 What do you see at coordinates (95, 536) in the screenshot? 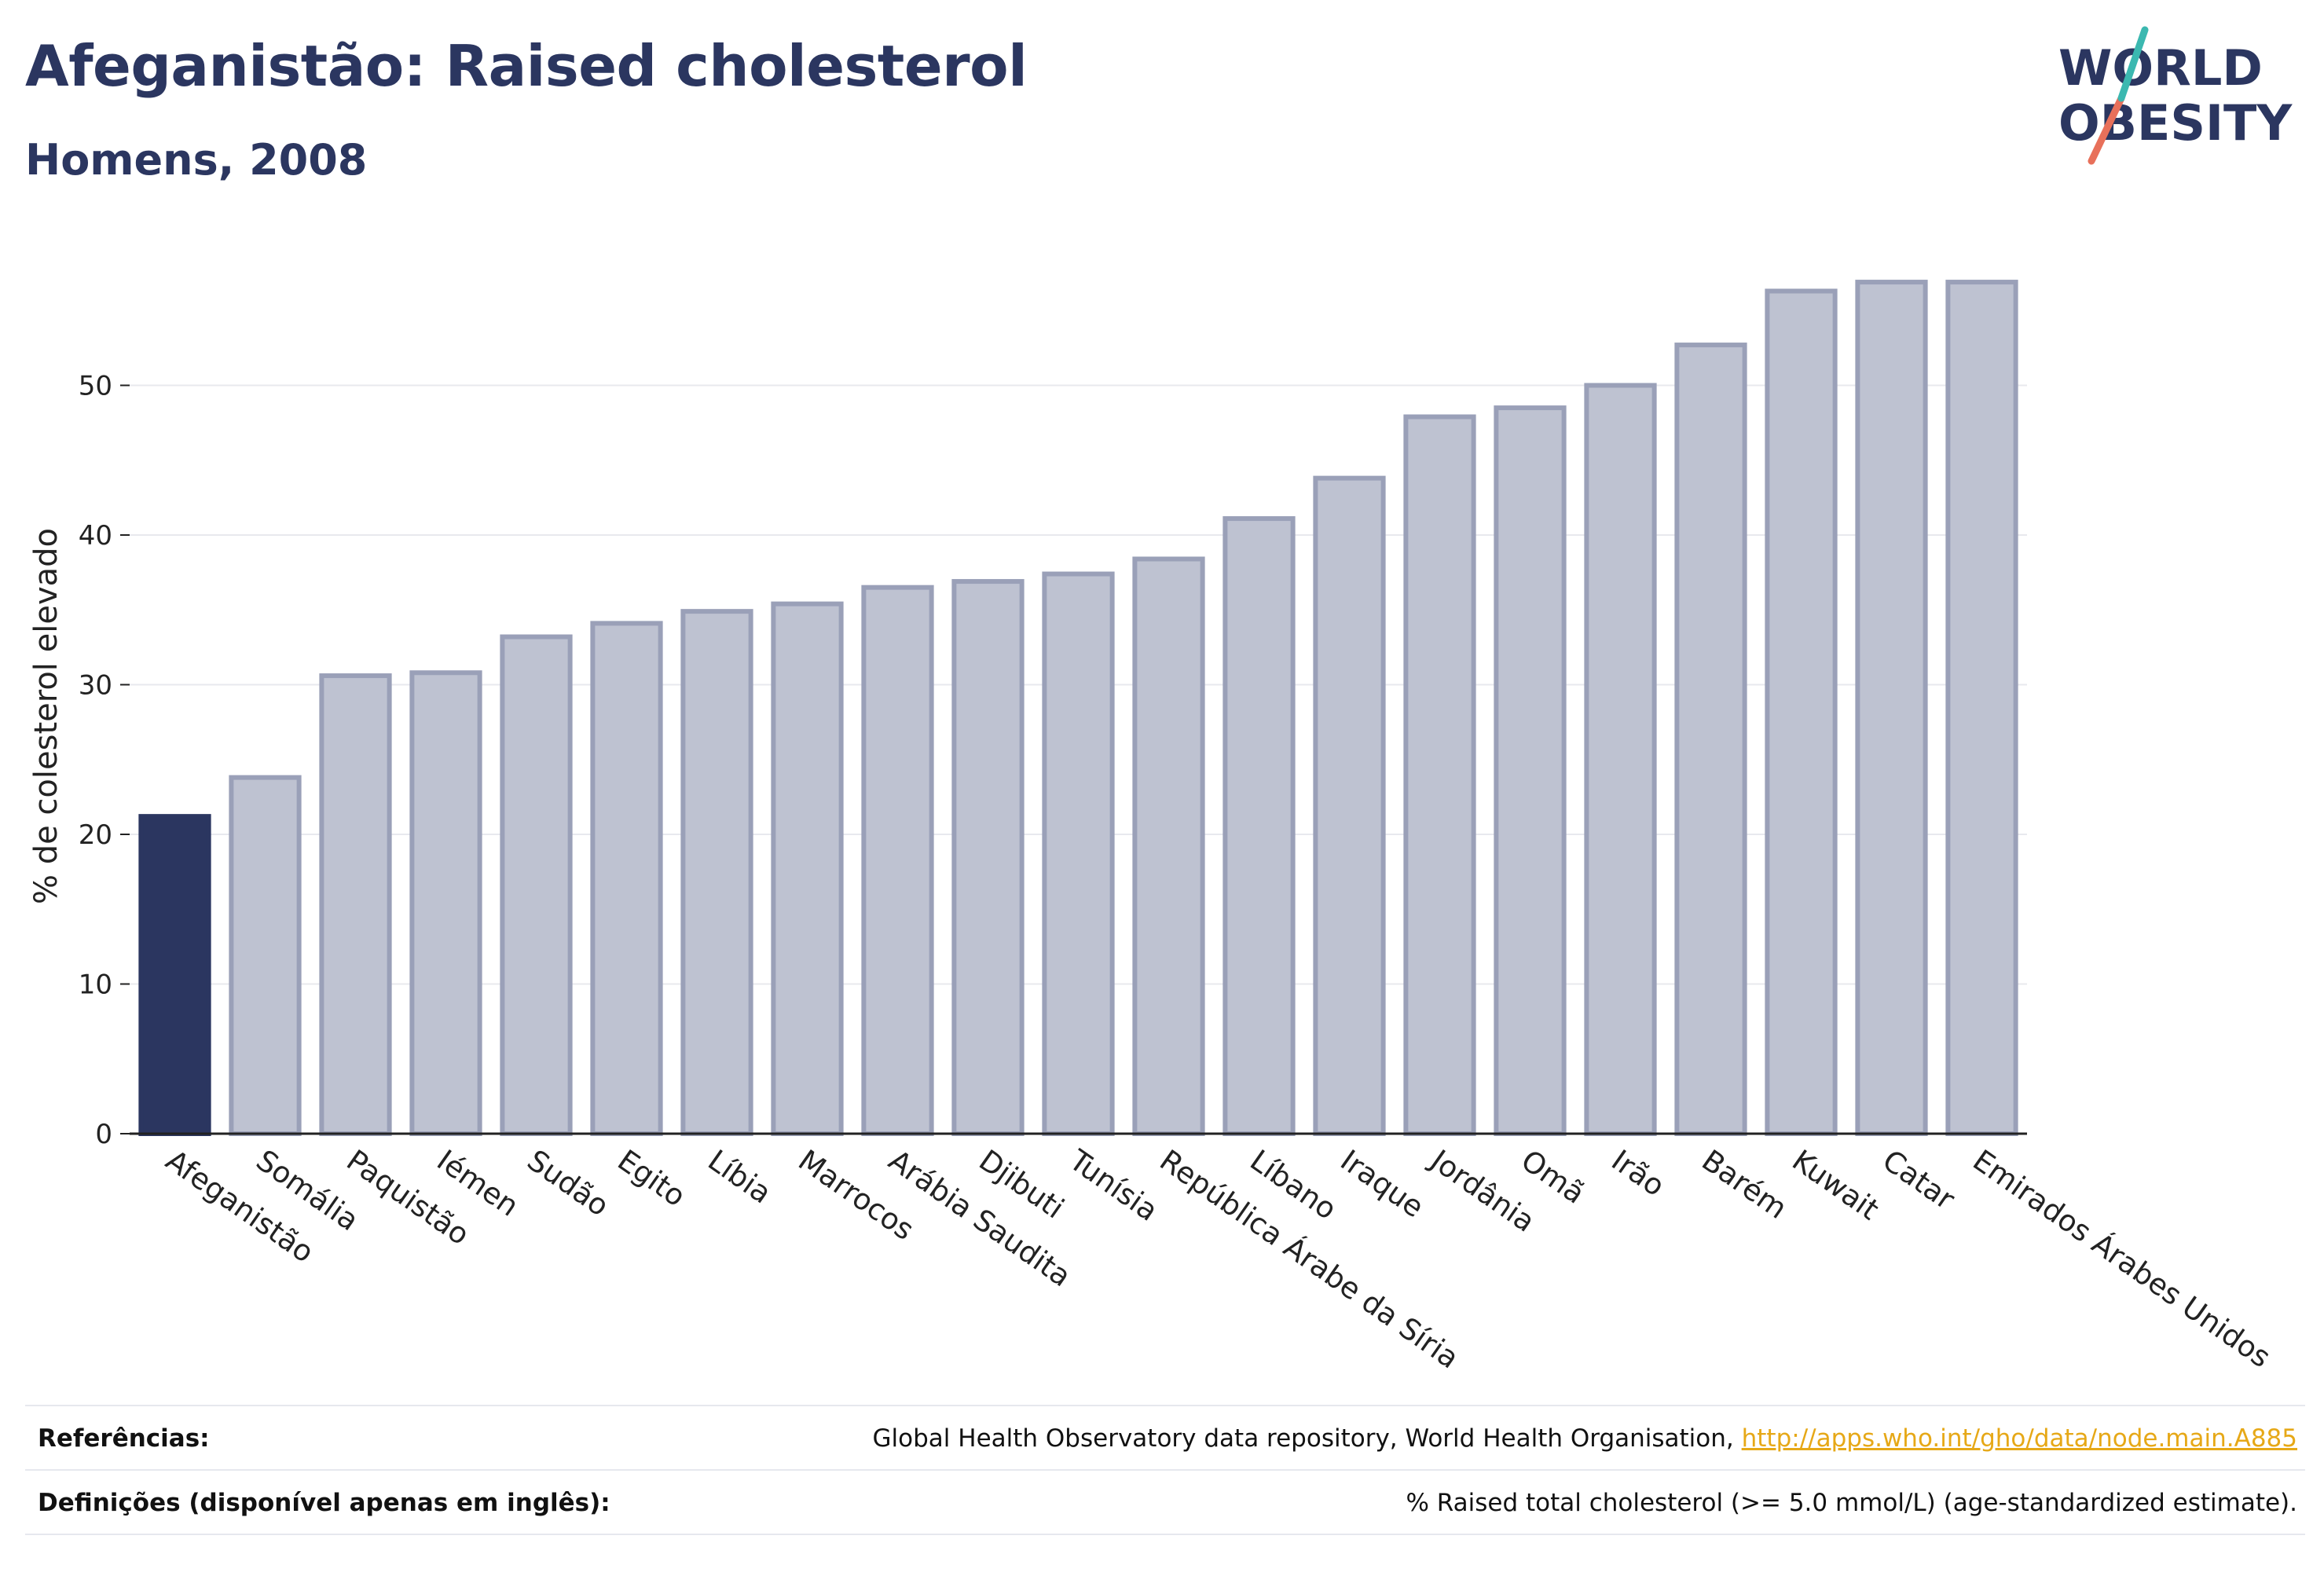
I see `y-tick-label: 40` at bounding box center [95, 536].